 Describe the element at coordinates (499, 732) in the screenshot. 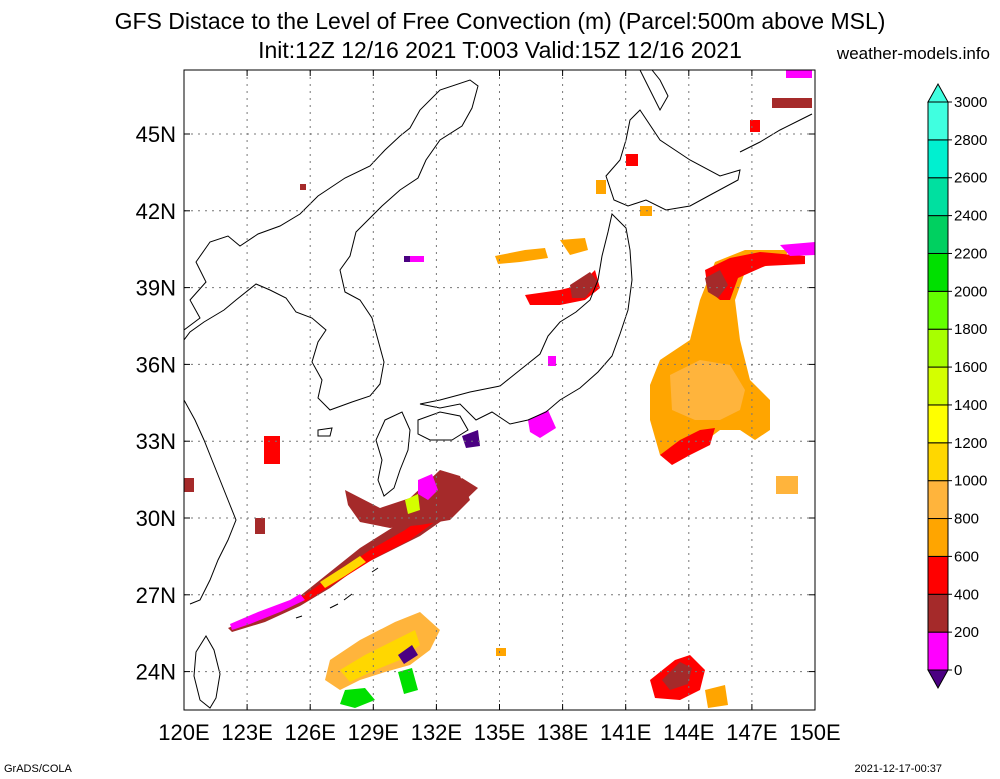

I see `x-tick-label: 135E` at that location.